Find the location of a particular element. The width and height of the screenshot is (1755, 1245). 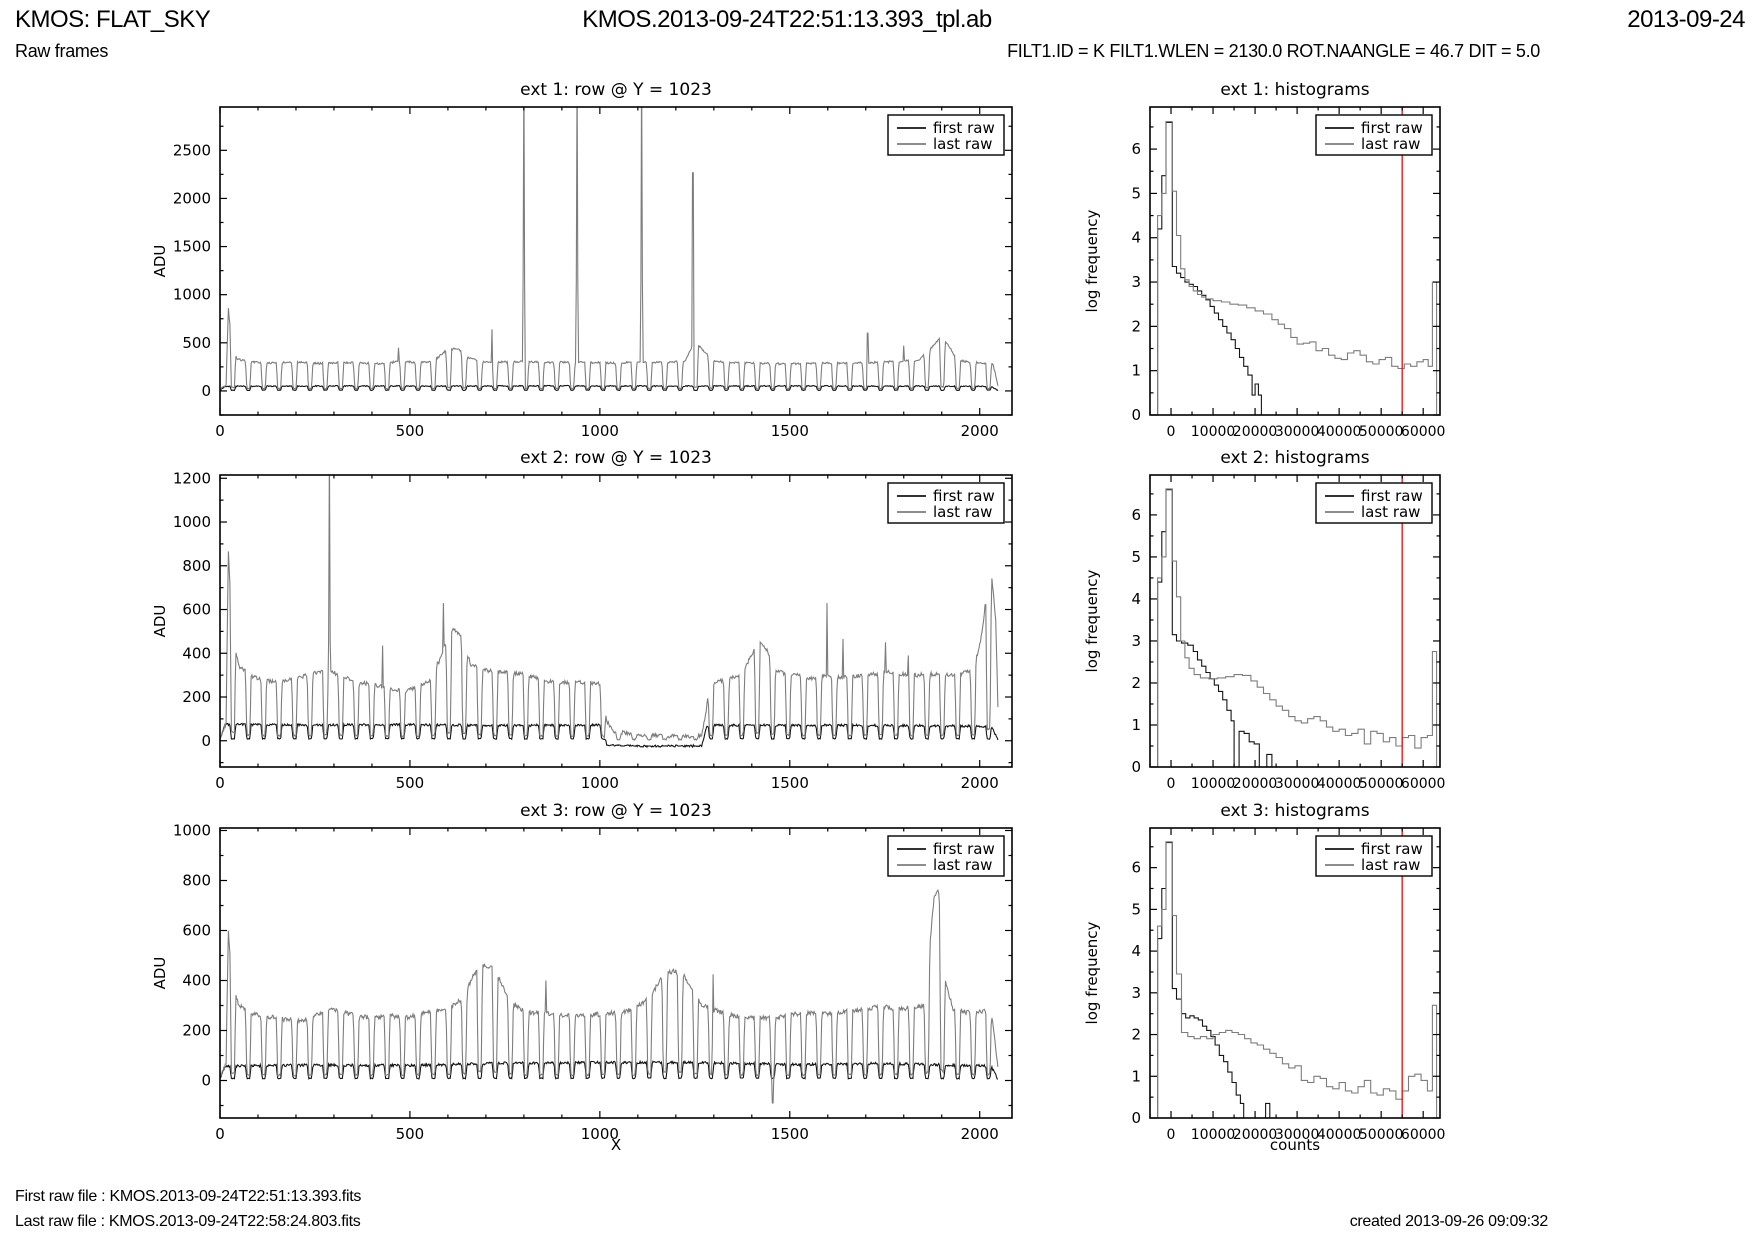

report-date: 2013-09-24 is located at coordinates (1686, 19).